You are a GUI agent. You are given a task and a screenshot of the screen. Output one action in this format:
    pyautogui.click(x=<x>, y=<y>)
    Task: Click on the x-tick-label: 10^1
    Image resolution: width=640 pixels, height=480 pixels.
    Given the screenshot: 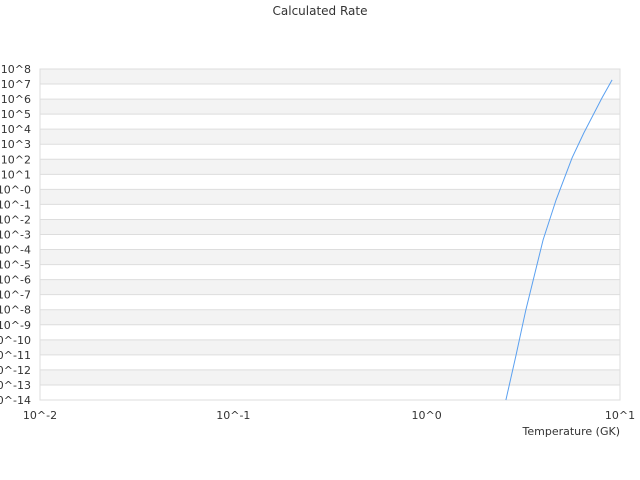 What is the action you would take?
    pyautogui.click(x=620, y=415)
    